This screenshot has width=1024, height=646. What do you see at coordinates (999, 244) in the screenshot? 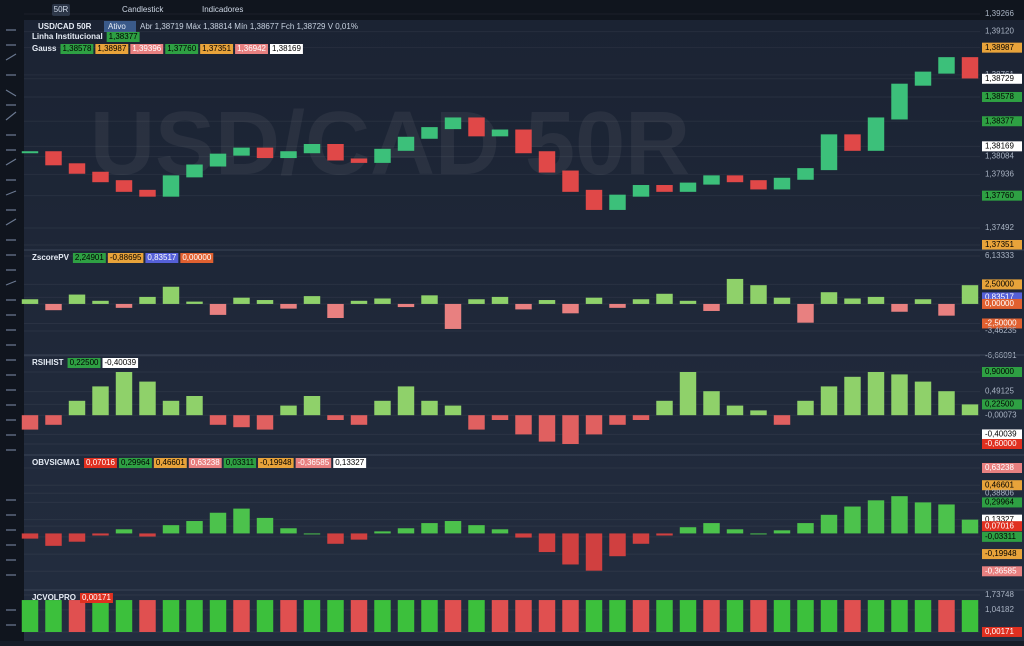
I see `axis-label: 1,37351` at bounding box center [999, 244].